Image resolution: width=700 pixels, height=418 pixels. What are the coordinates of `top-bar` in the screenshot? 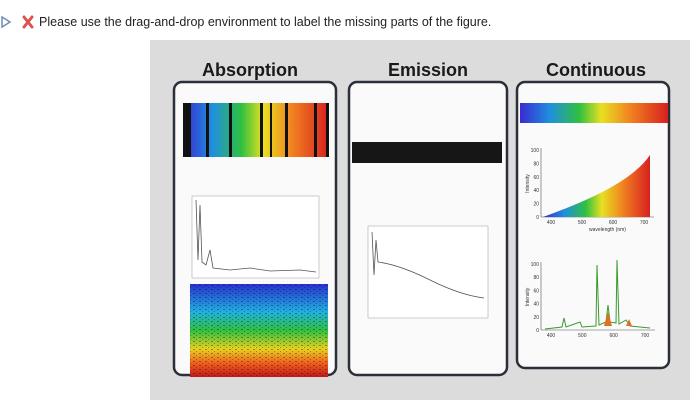 It's located at (350, 20).